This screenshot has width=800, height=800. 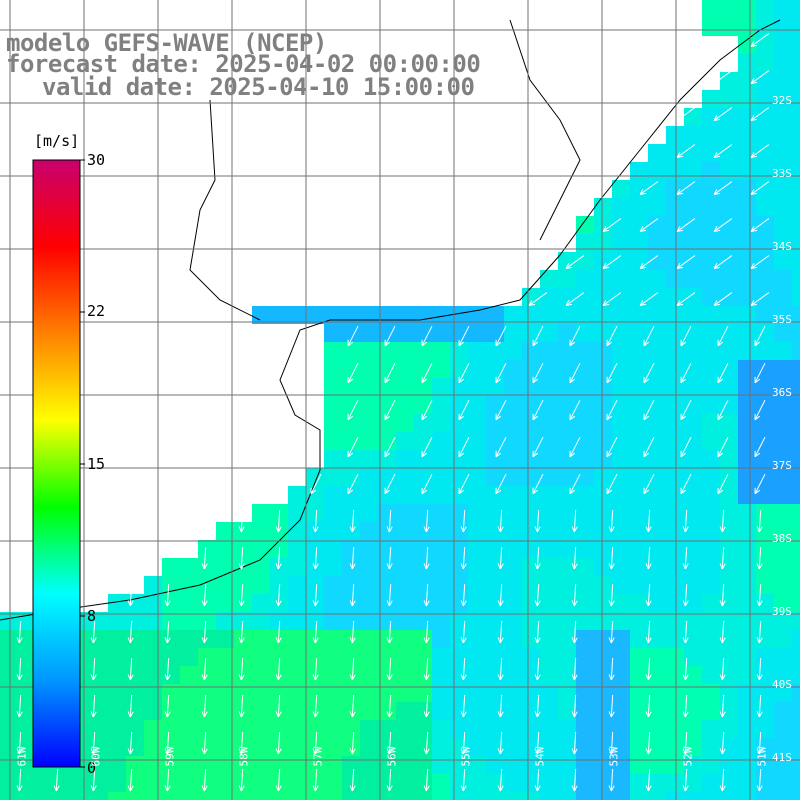 I want to click on lat-label: 35S, so click(x=782, y=319).